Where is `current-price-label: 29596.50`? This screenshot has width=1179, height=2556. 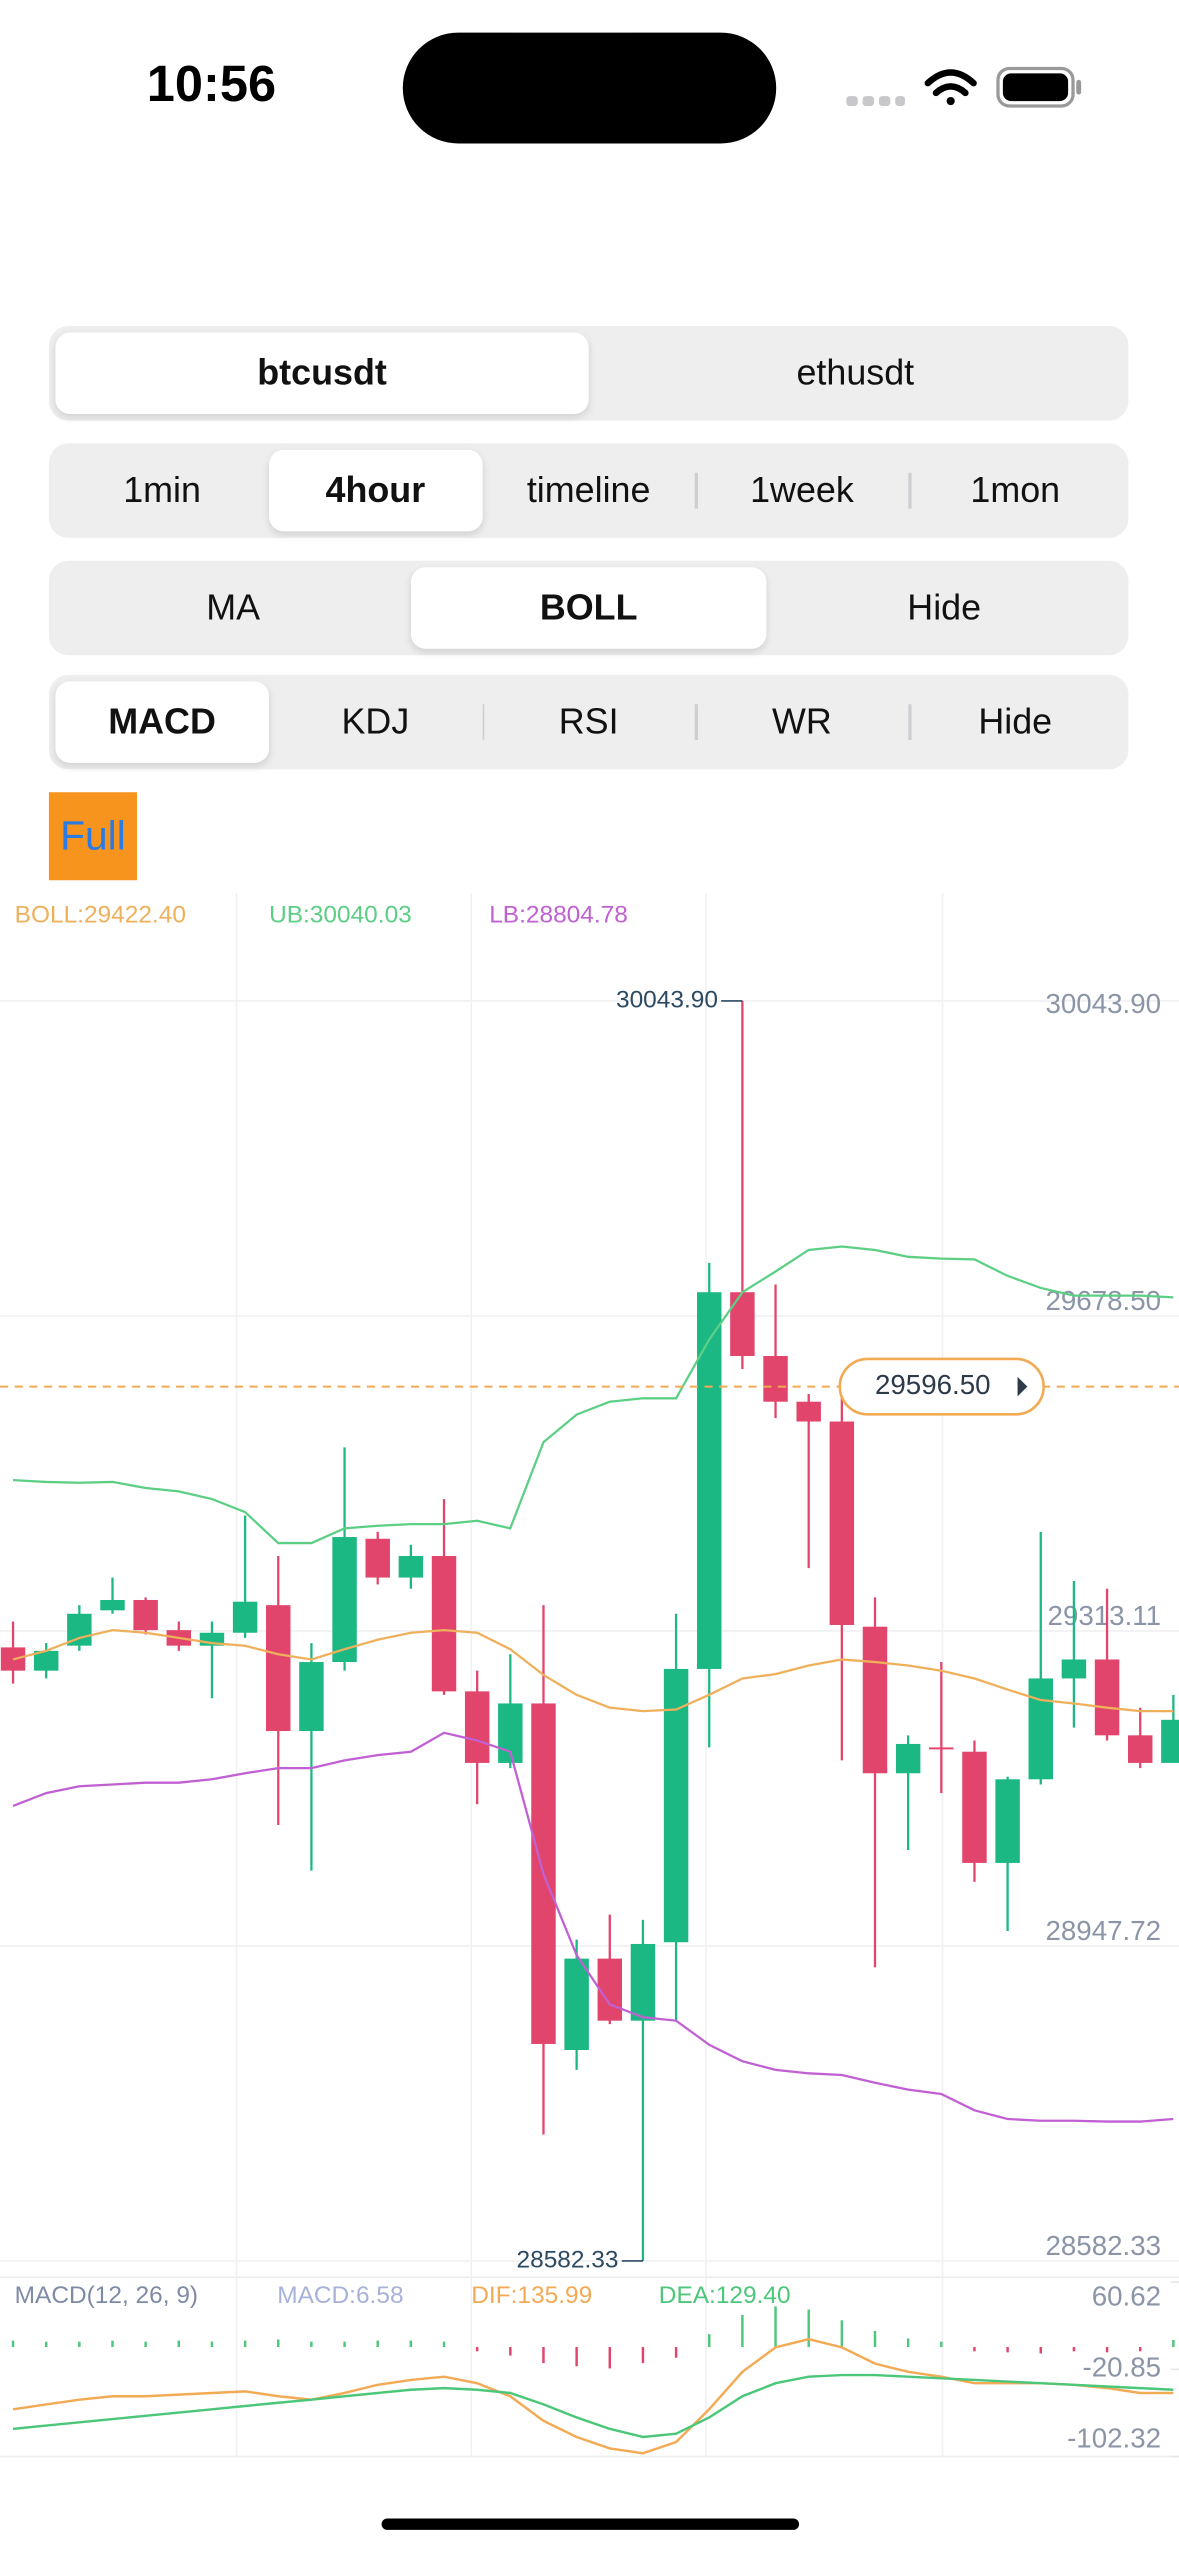 current-price-label: 29596.50 is located at coordinates (933, 1384).